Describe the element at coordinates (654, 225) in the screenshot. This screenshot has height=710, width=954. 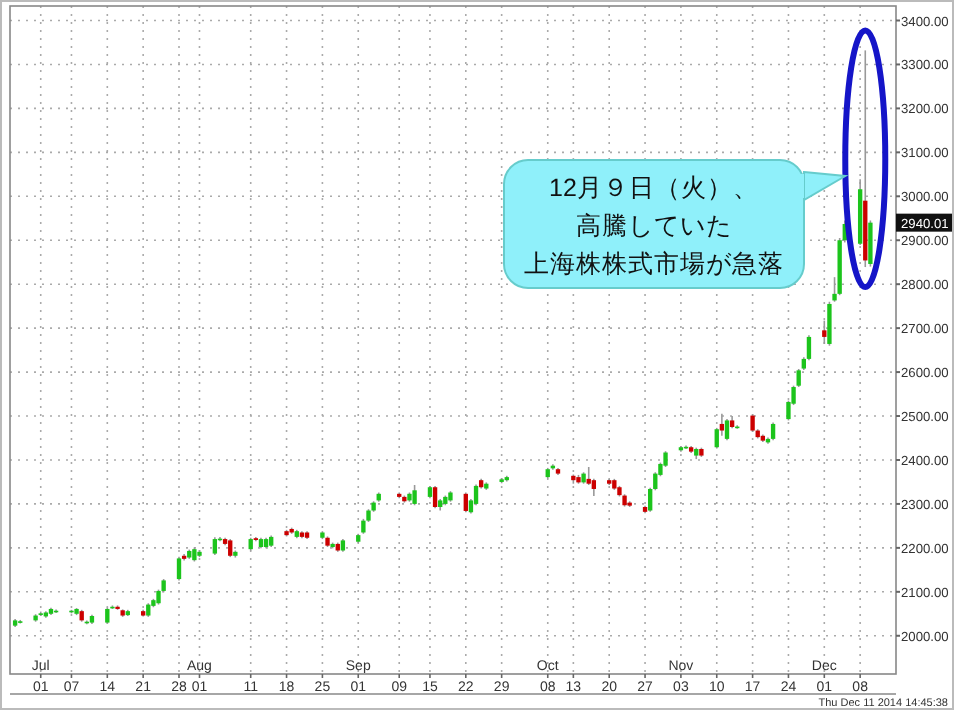
I see `annotation: 高騰していた` at that location.